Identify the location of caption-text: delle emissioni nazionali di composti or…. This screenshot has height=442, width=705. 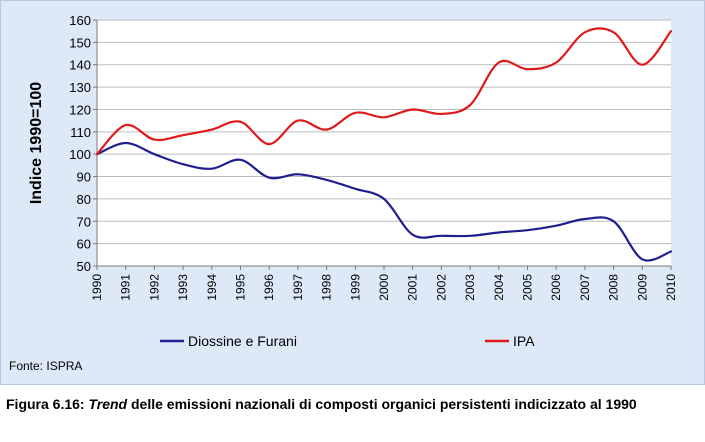
(382, 404).